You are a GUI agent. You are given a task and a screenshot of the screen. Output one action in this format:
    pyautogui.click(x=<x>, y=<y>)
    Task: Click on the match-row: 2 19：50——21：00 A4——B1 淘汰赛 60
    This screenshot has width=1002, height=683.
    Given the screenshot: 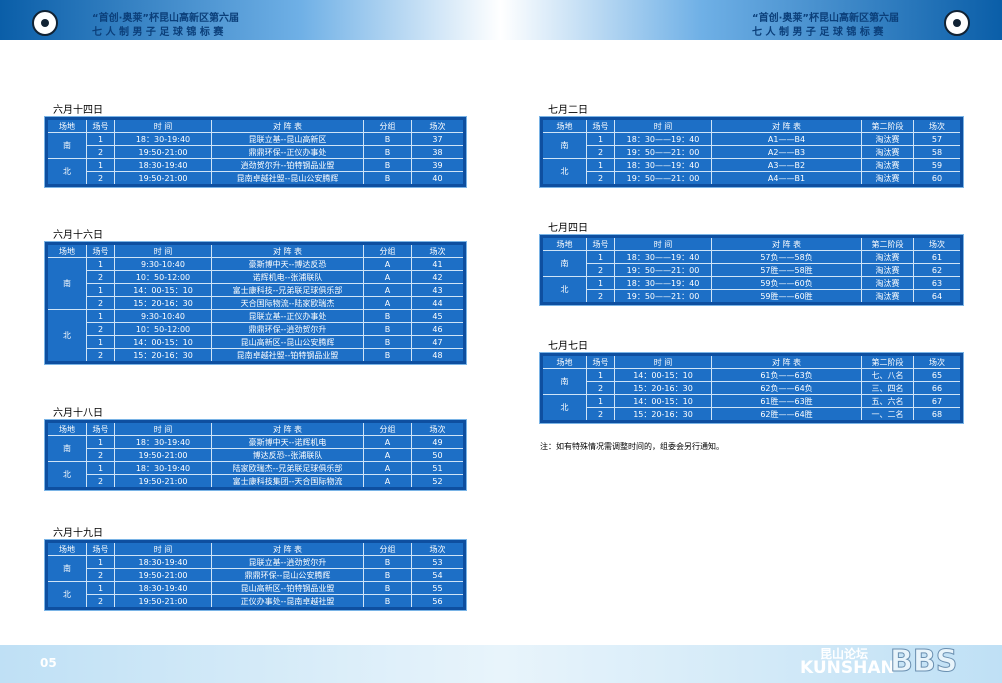 What is the action you would take?
    pyautogui.click(x=752, y=178)
    